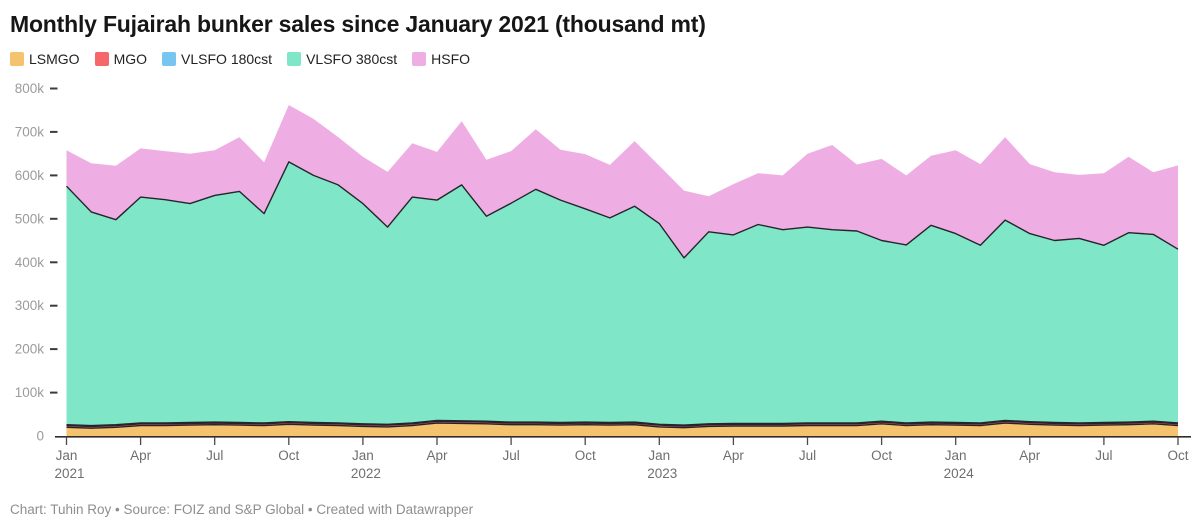  Describe the element at coordinates (30, 88) in the screenshot. I see `y-tick-label: 800k` at that location.